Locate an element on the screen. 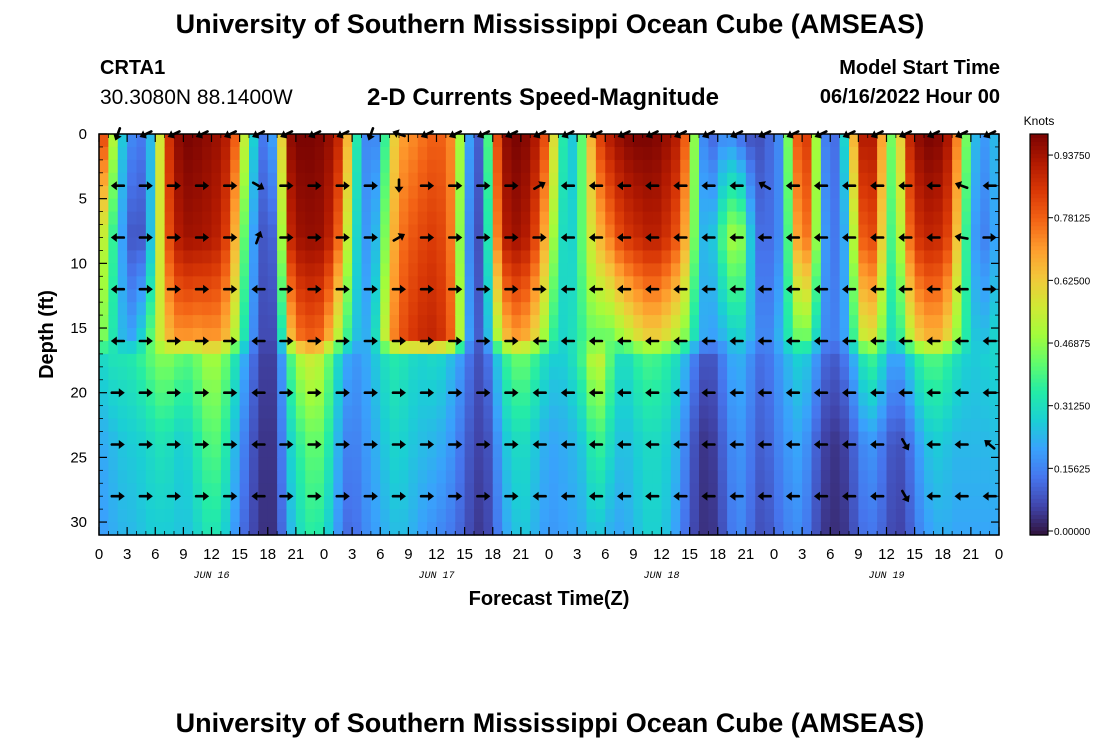 This screenshot has height=750, width=1100. x-tick-label: 9 is located at coordinates (183, 554).